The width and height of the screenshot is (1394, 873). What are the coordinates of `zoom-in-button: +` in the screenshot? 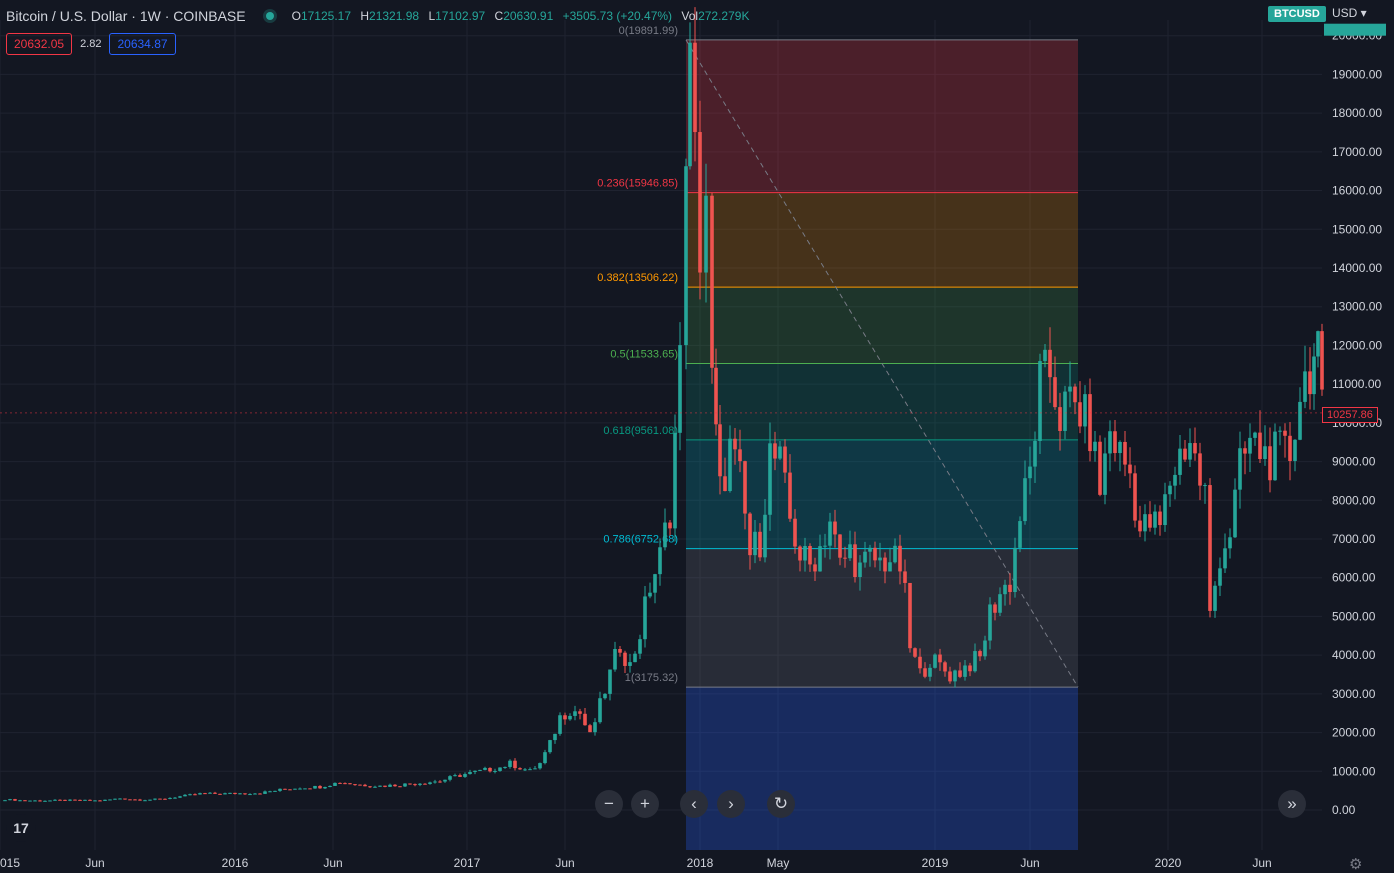 It's located at (645, 804).